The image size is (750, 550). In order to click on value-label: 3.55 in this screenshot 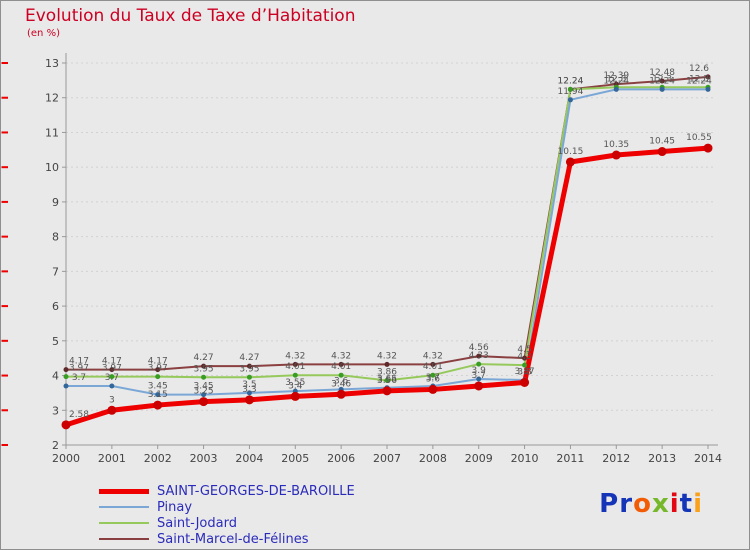, I will do `click(295, 383)`.